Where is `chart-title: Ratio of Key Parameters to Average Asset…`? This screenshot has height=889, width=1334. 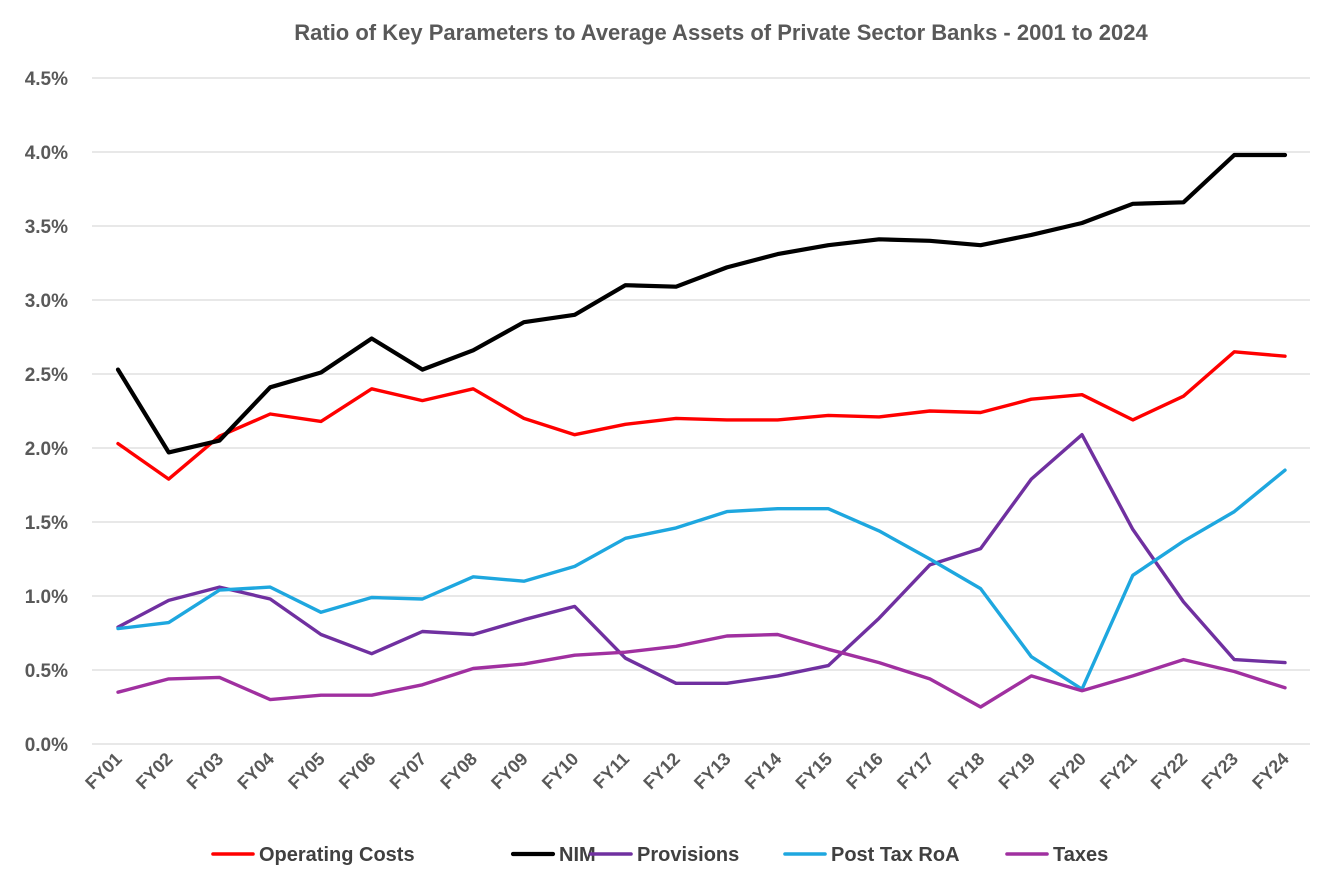
chart-title: Ratio of Key Parameters to Average Asset… is located at coordinates (721, 32).